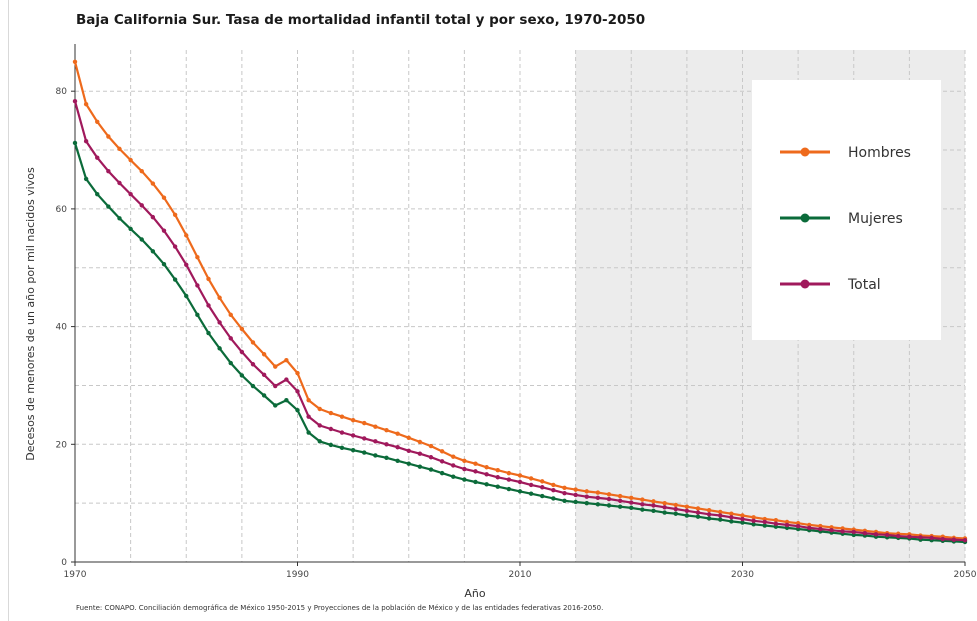 The width and height of the screenshot is (977, 621). I want to click on legend-label: Mujeres, so click(875, 219).